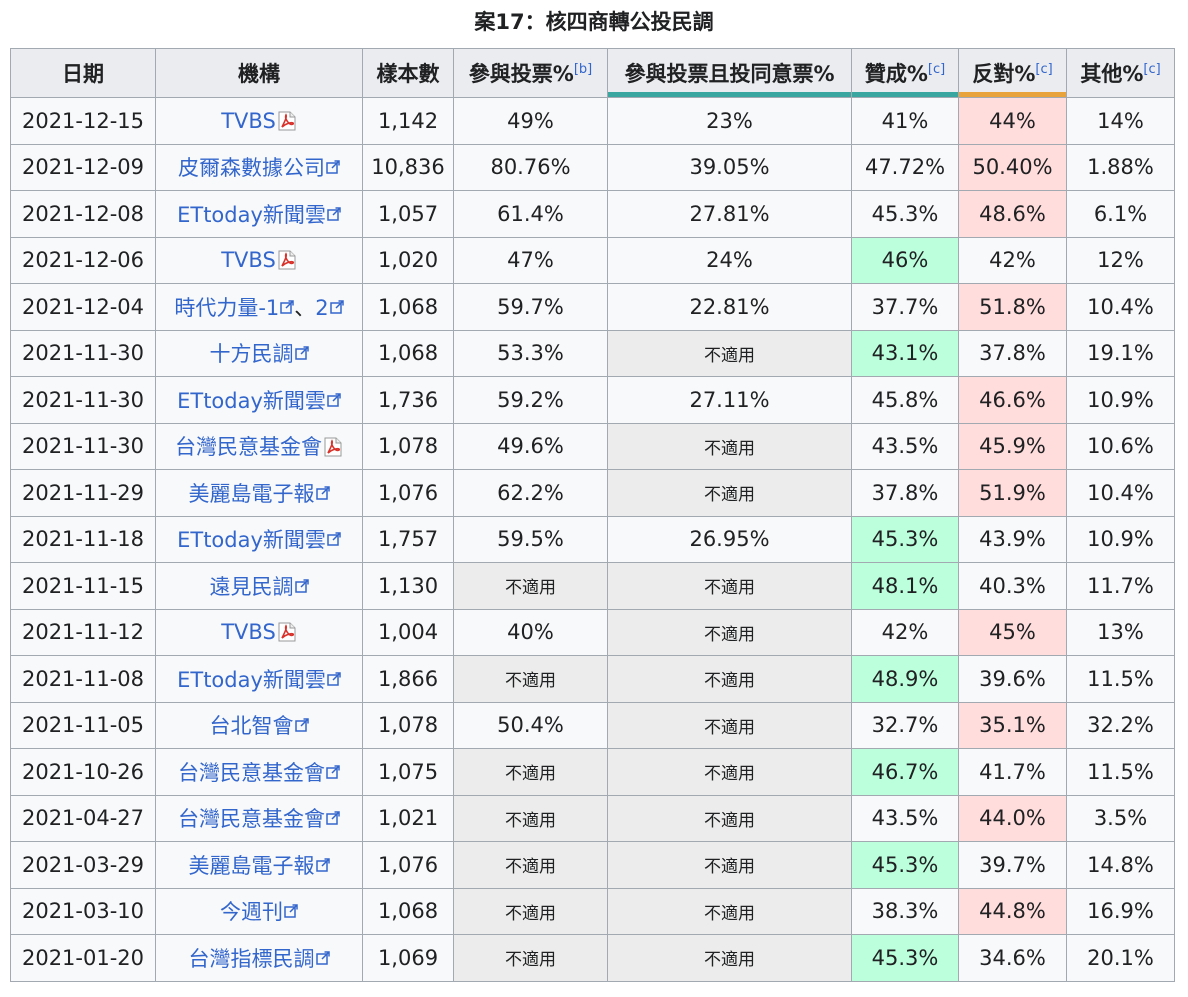 This screenshot has height=997, width=1188. What do you see at coordinates (251, 912) in the screenshot?
I see `org-link: 今週刊` at bounding box center [251, 912].